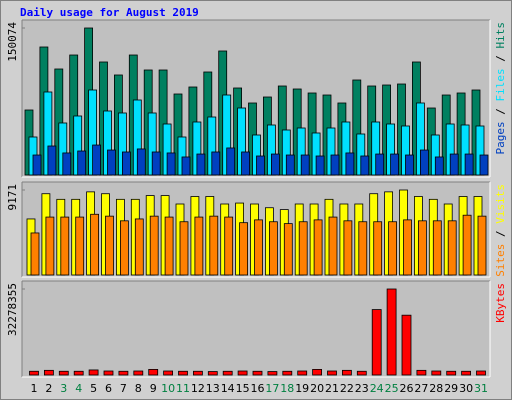 Image resolution: width=512 pixels, height=400 pixels. I want to click on legend-entry: Sites, so click(500, 260).